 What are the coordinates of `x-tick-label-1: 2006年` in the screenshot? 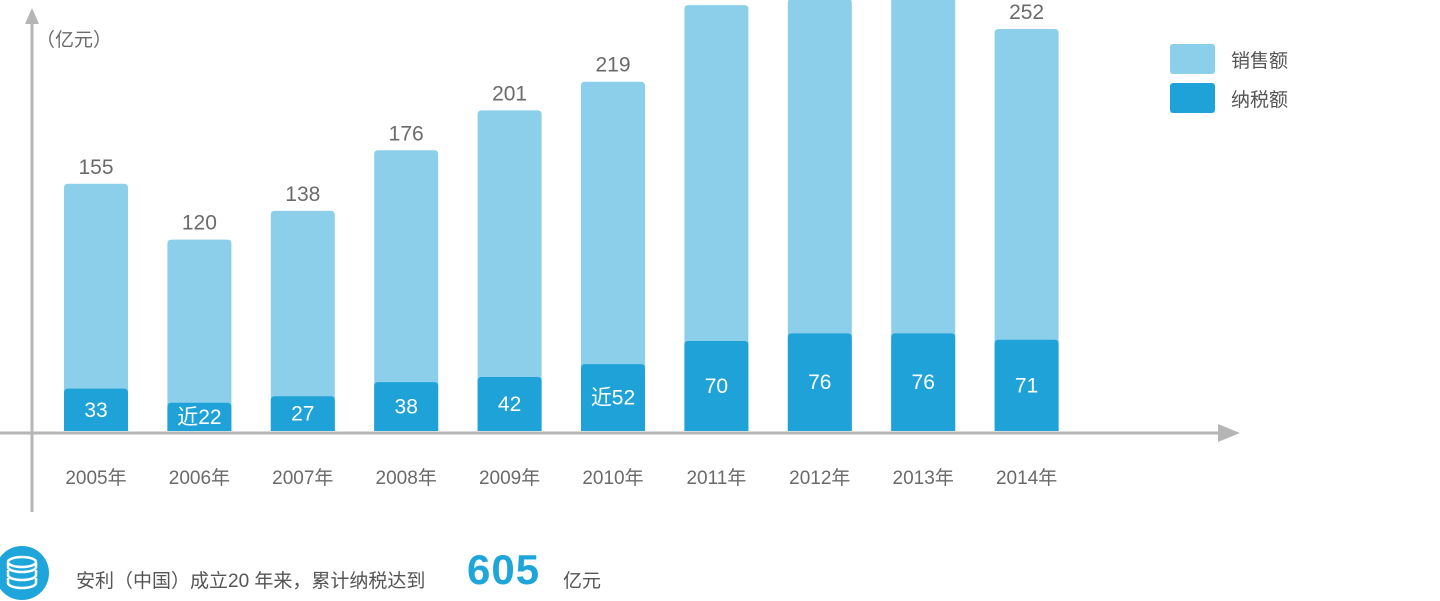 It's located at (199, 478).